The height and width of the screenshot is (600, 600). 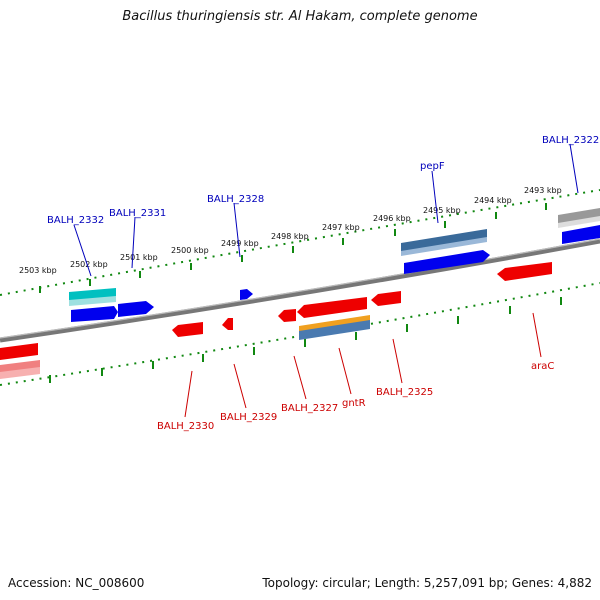 What do you see at coordinates (354, 403) in the screenshot?
I see `label-gntr: gntR` at bounding box center [354, 403].